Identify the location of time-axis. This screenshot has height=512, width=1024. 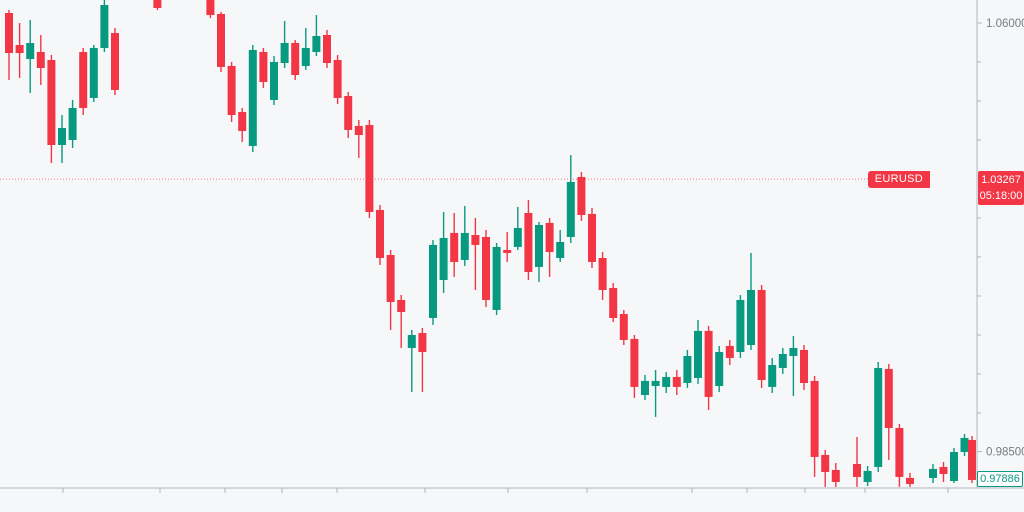
(512, 490).